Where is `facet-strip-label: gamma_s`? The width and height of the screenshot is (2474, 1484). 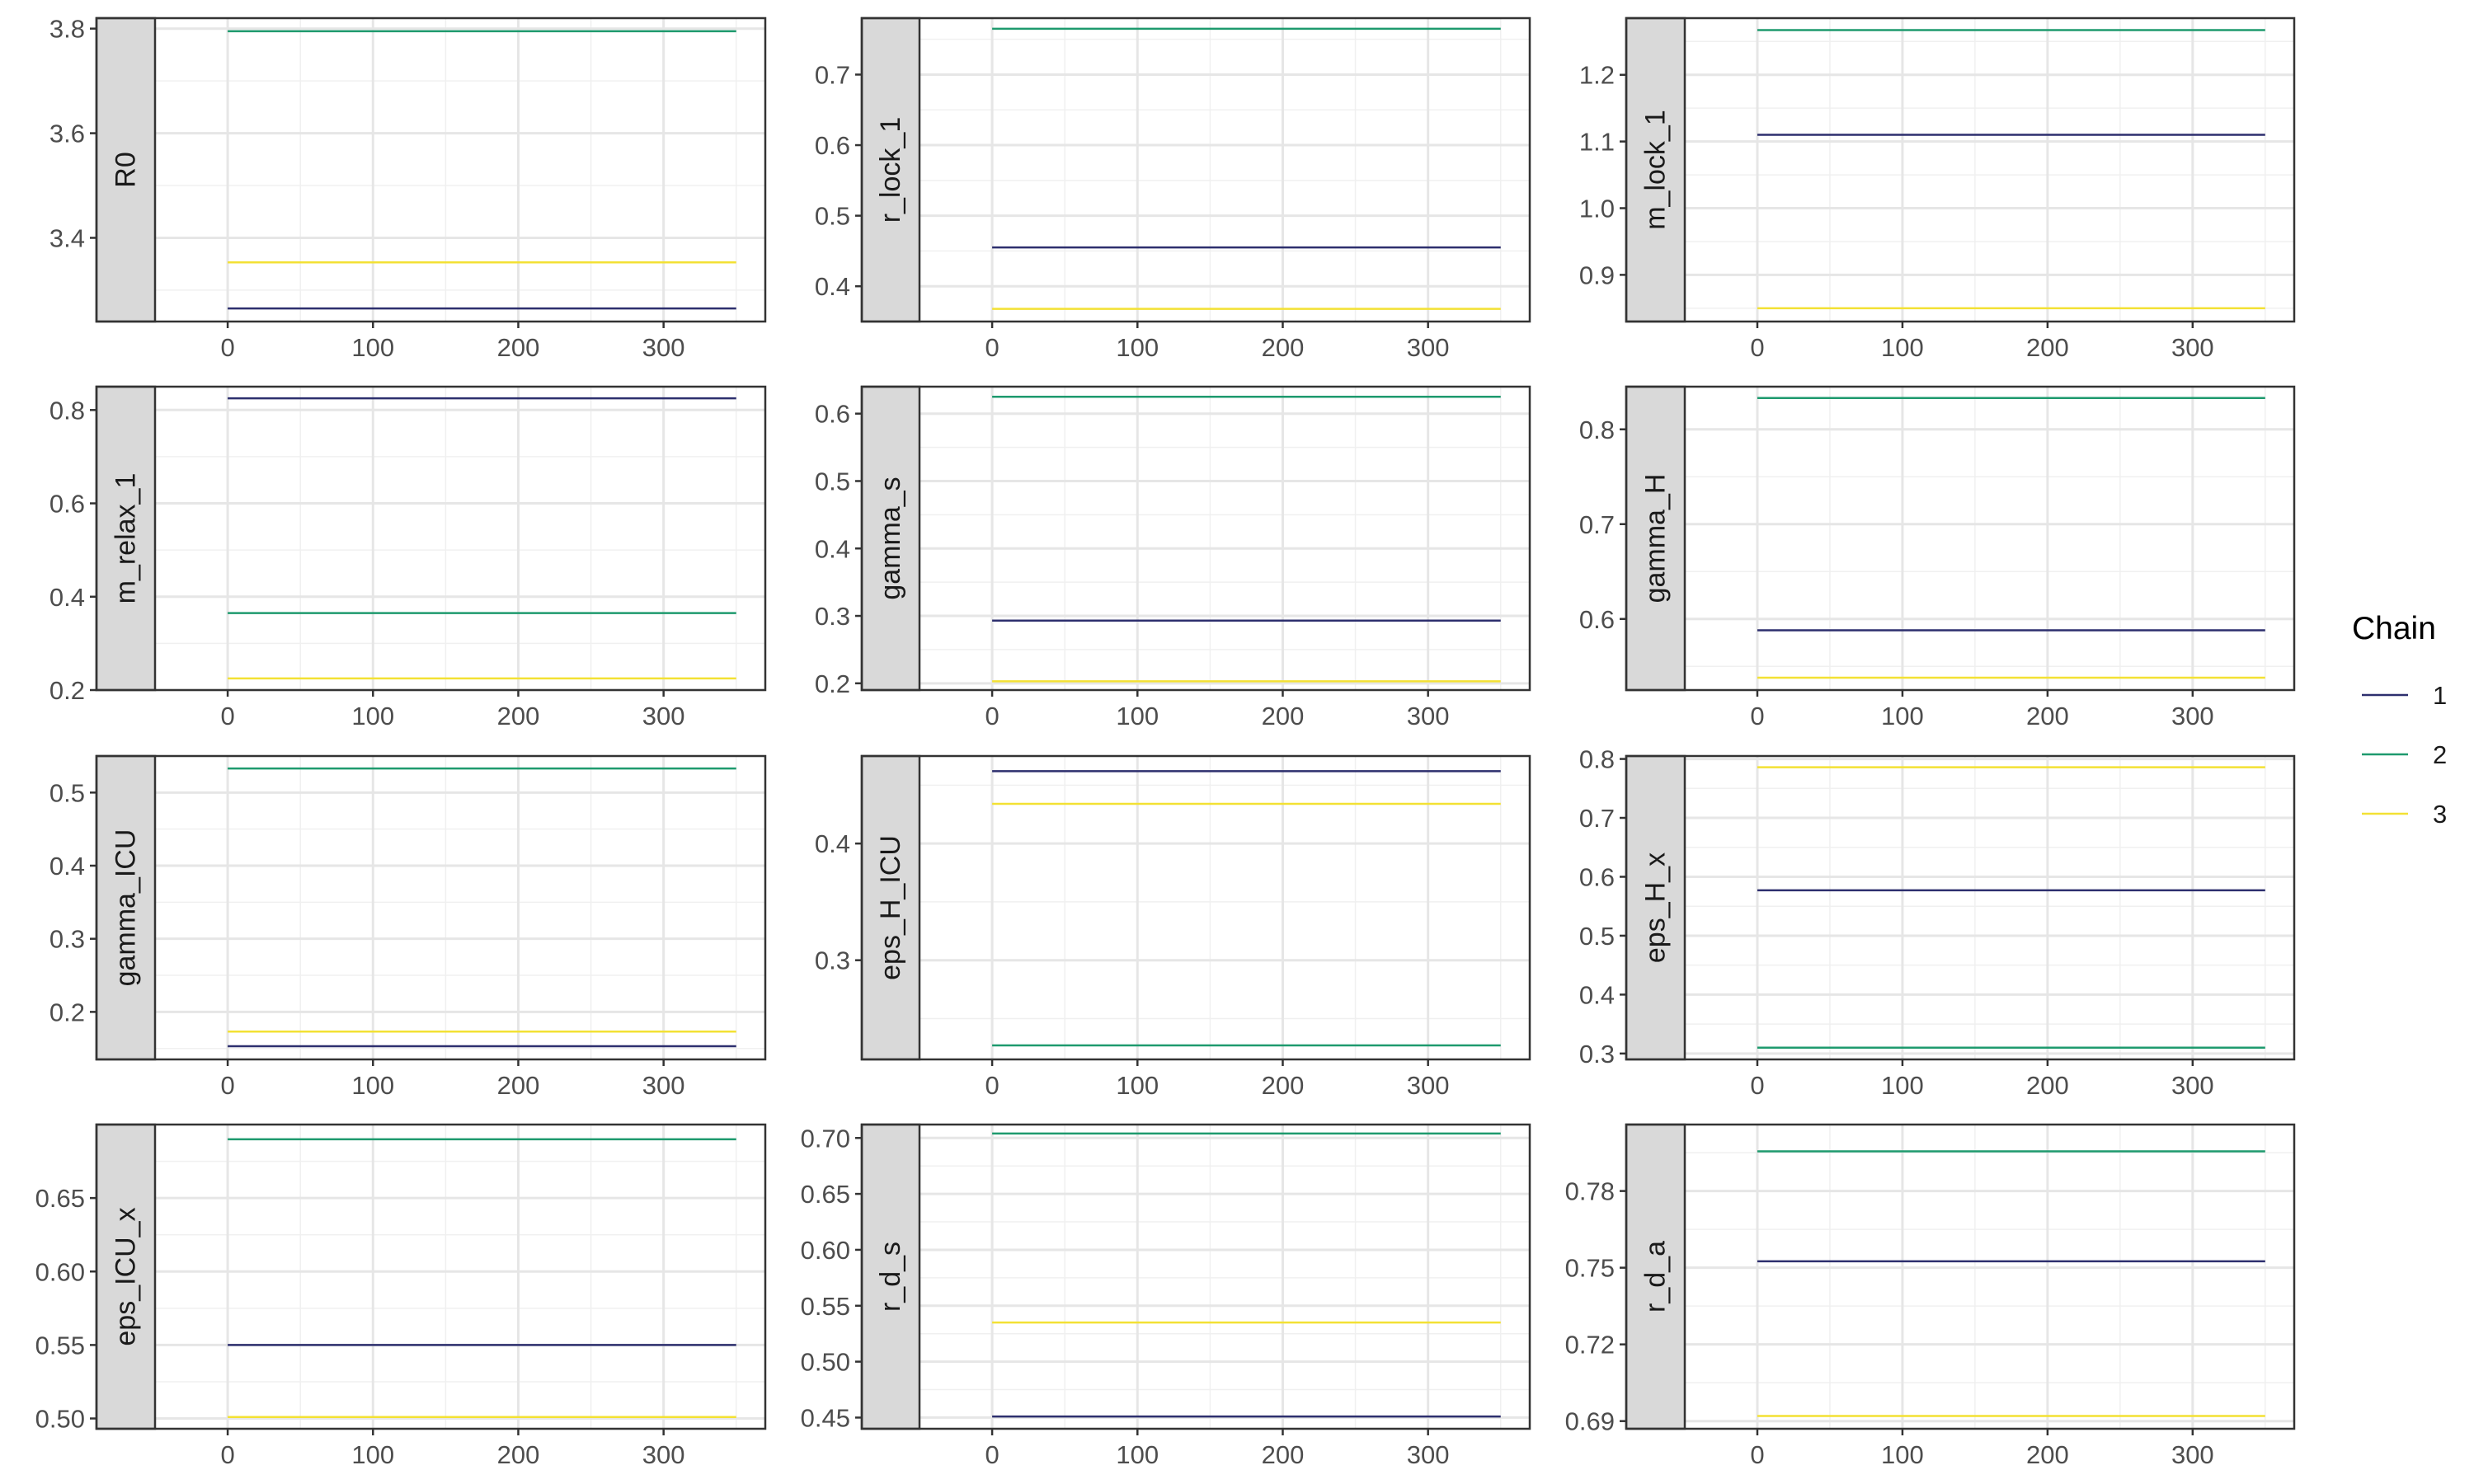
facet-strip-label: gamma_s is located at coordinates (890, 538).